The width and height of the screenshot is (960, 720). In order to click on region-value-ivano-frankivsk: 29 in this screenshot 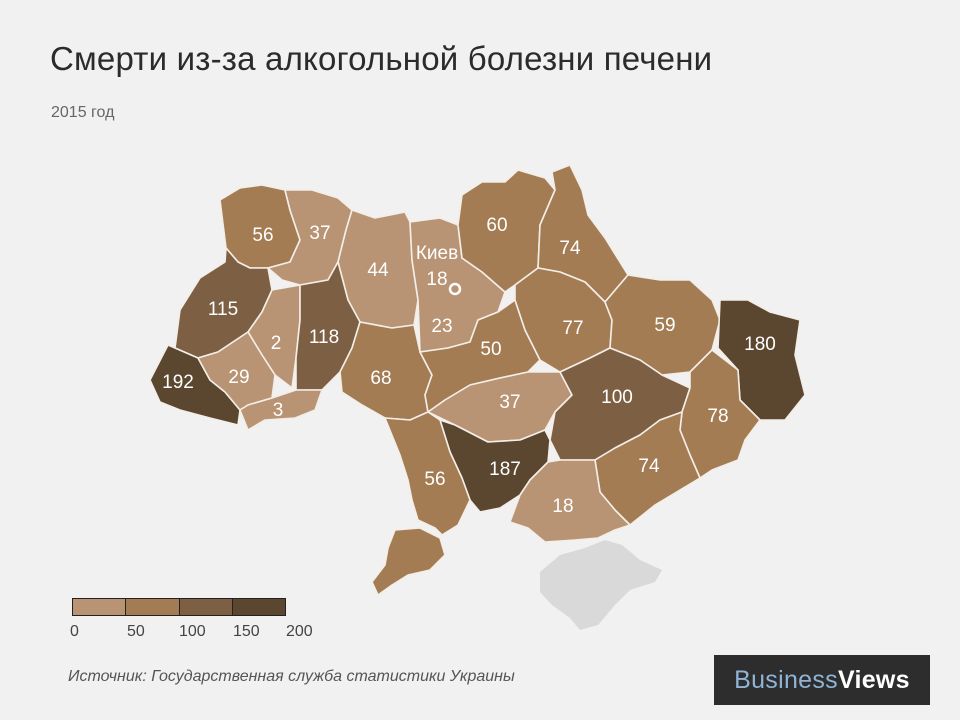, I will do `click(238, 377)`.